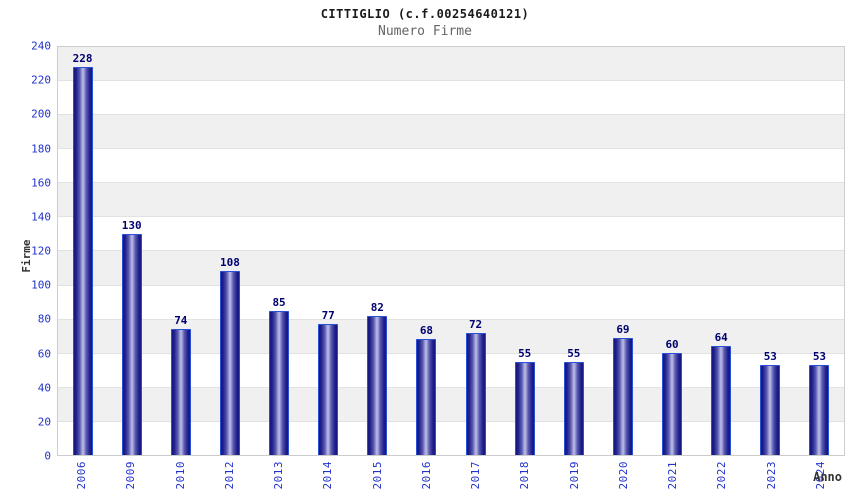 This screenshot has width=850, height=500. Describe the element at coordinates (426, 475) in the screenshot. I see `x-tick-label: 2016` at that location.